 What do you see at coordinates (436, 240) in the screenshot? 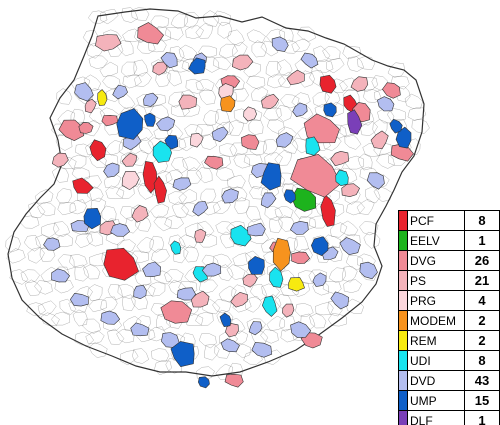
I see `legend-label: EELV` at bounding box center [436, 240].